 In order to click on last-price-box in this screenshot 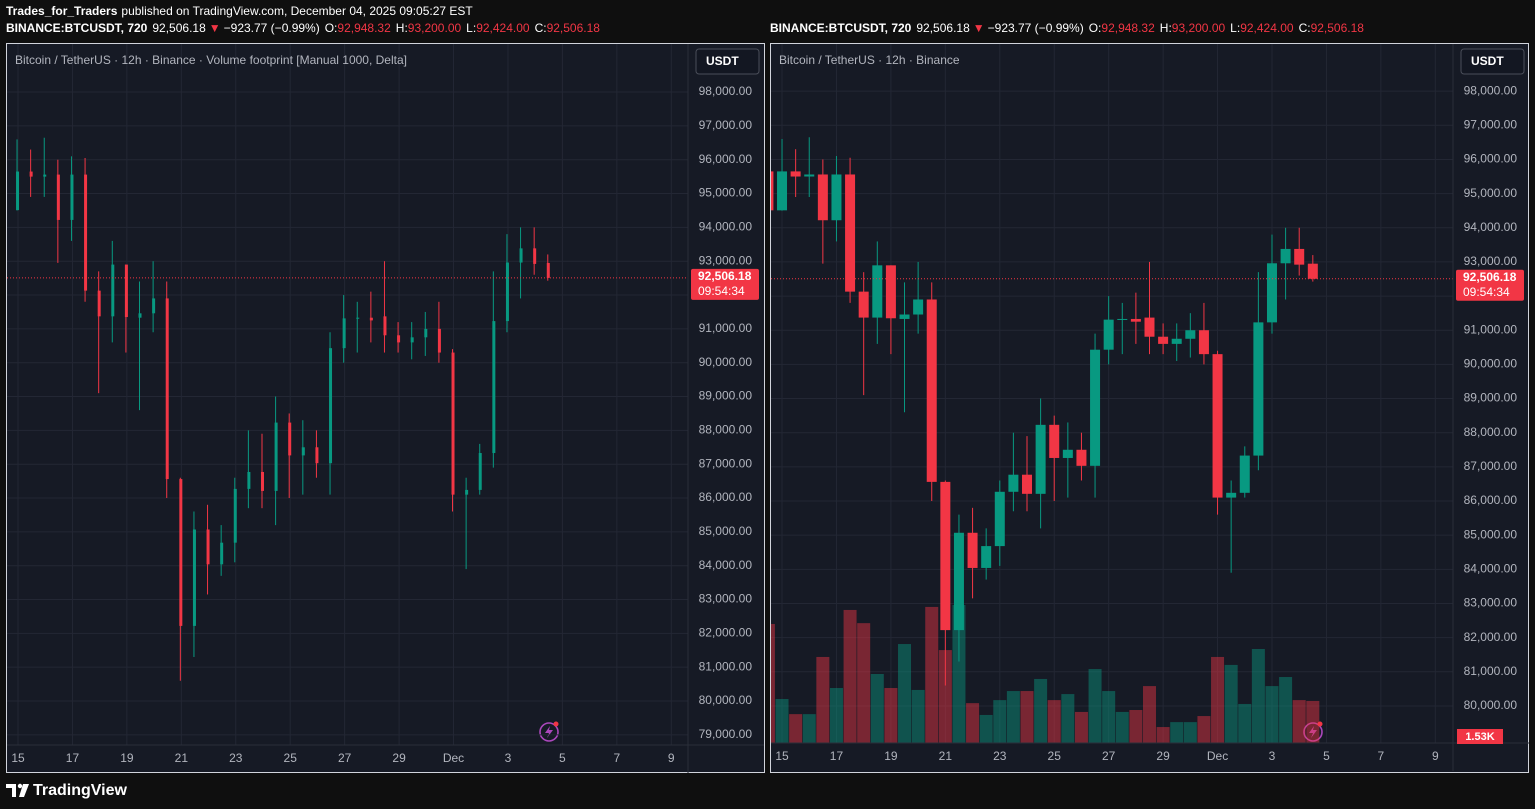, I will do `click(725, 284)`.